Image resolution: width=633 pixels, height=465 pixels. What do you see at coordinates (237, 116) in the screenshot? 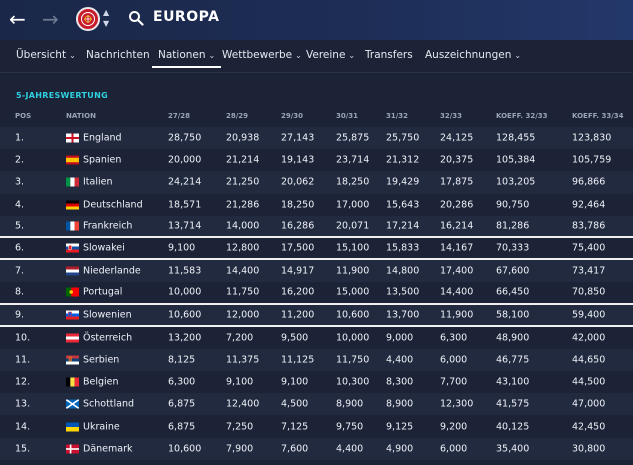
I see `header-season-2: 28/29` at bounding box center [237, 116].